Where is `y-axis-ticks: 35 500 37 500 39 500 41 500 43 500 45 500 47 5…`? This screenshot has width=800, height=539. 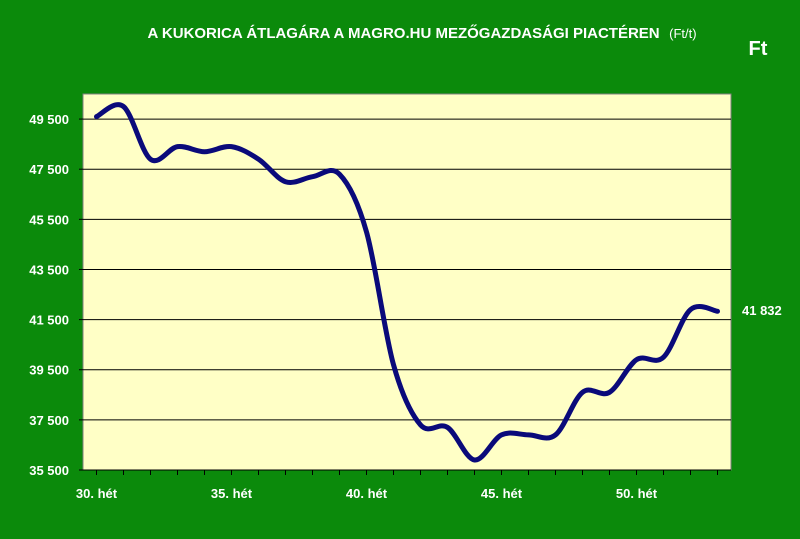
y-axis-ticks: 35 500 37 500 39 500 41 500 43 500 45 500 47 5… is located at coordinates (56, 295).